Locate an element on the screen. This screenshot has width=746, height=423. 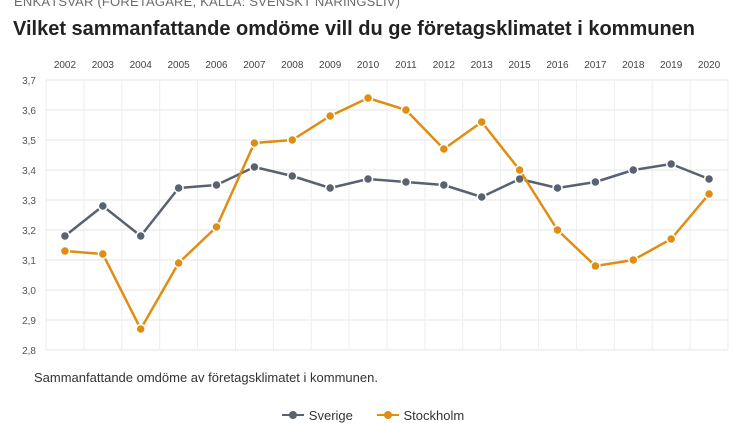
x-tick-label: 2016 is located at coordinates (557, 65).